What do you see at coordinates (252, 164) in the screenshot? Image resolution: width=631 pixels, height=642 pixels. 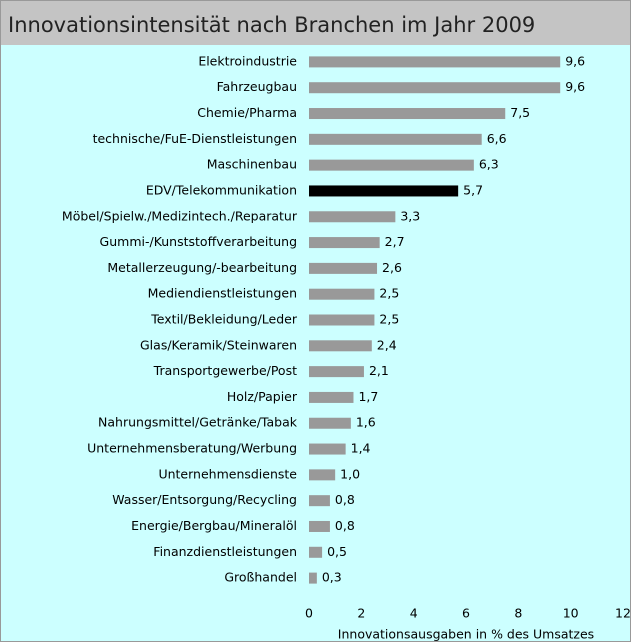 I see `category-label: Maschinenbau` at bounding box center [252, 164].